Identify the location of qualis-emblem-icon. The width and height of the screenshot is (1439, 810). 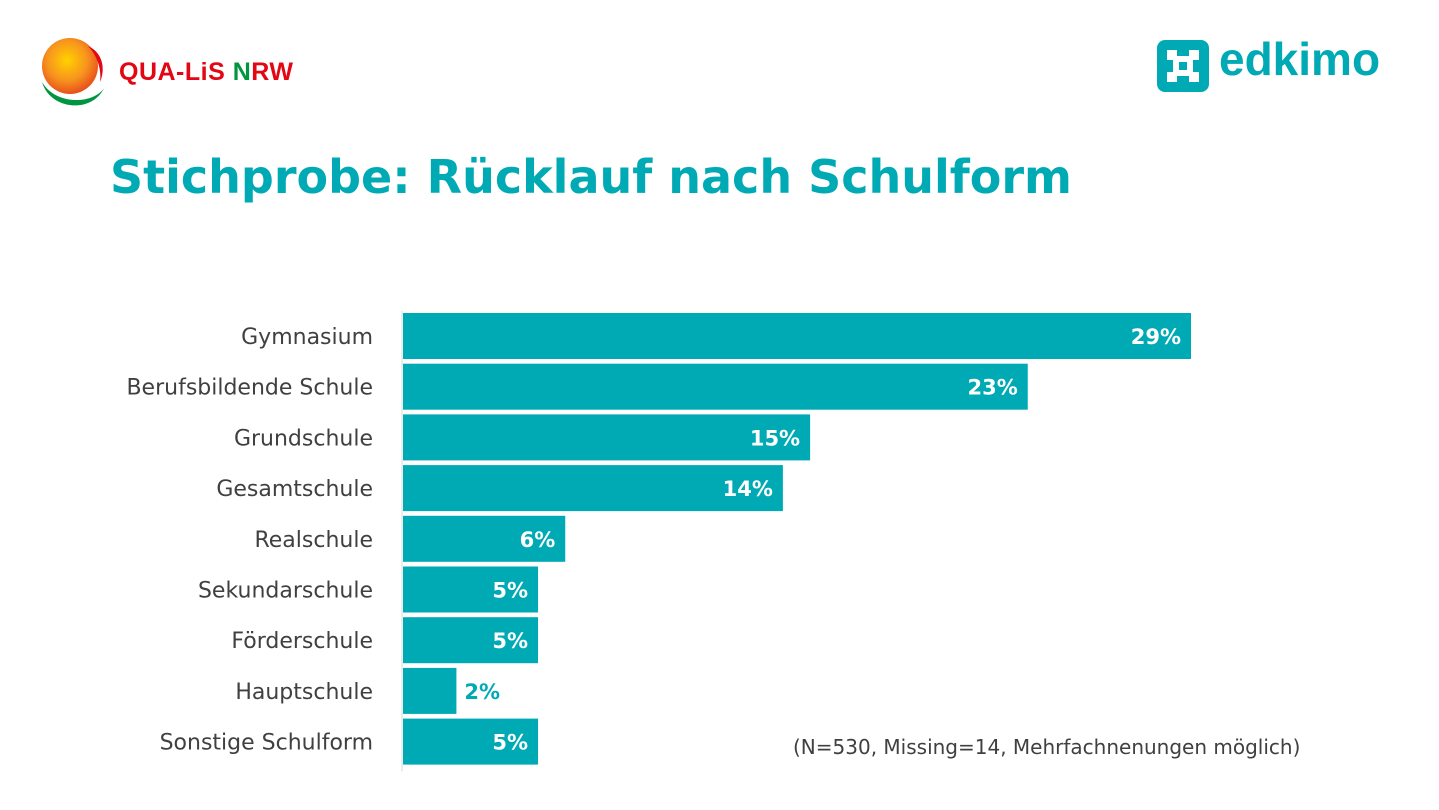
(73, 72).